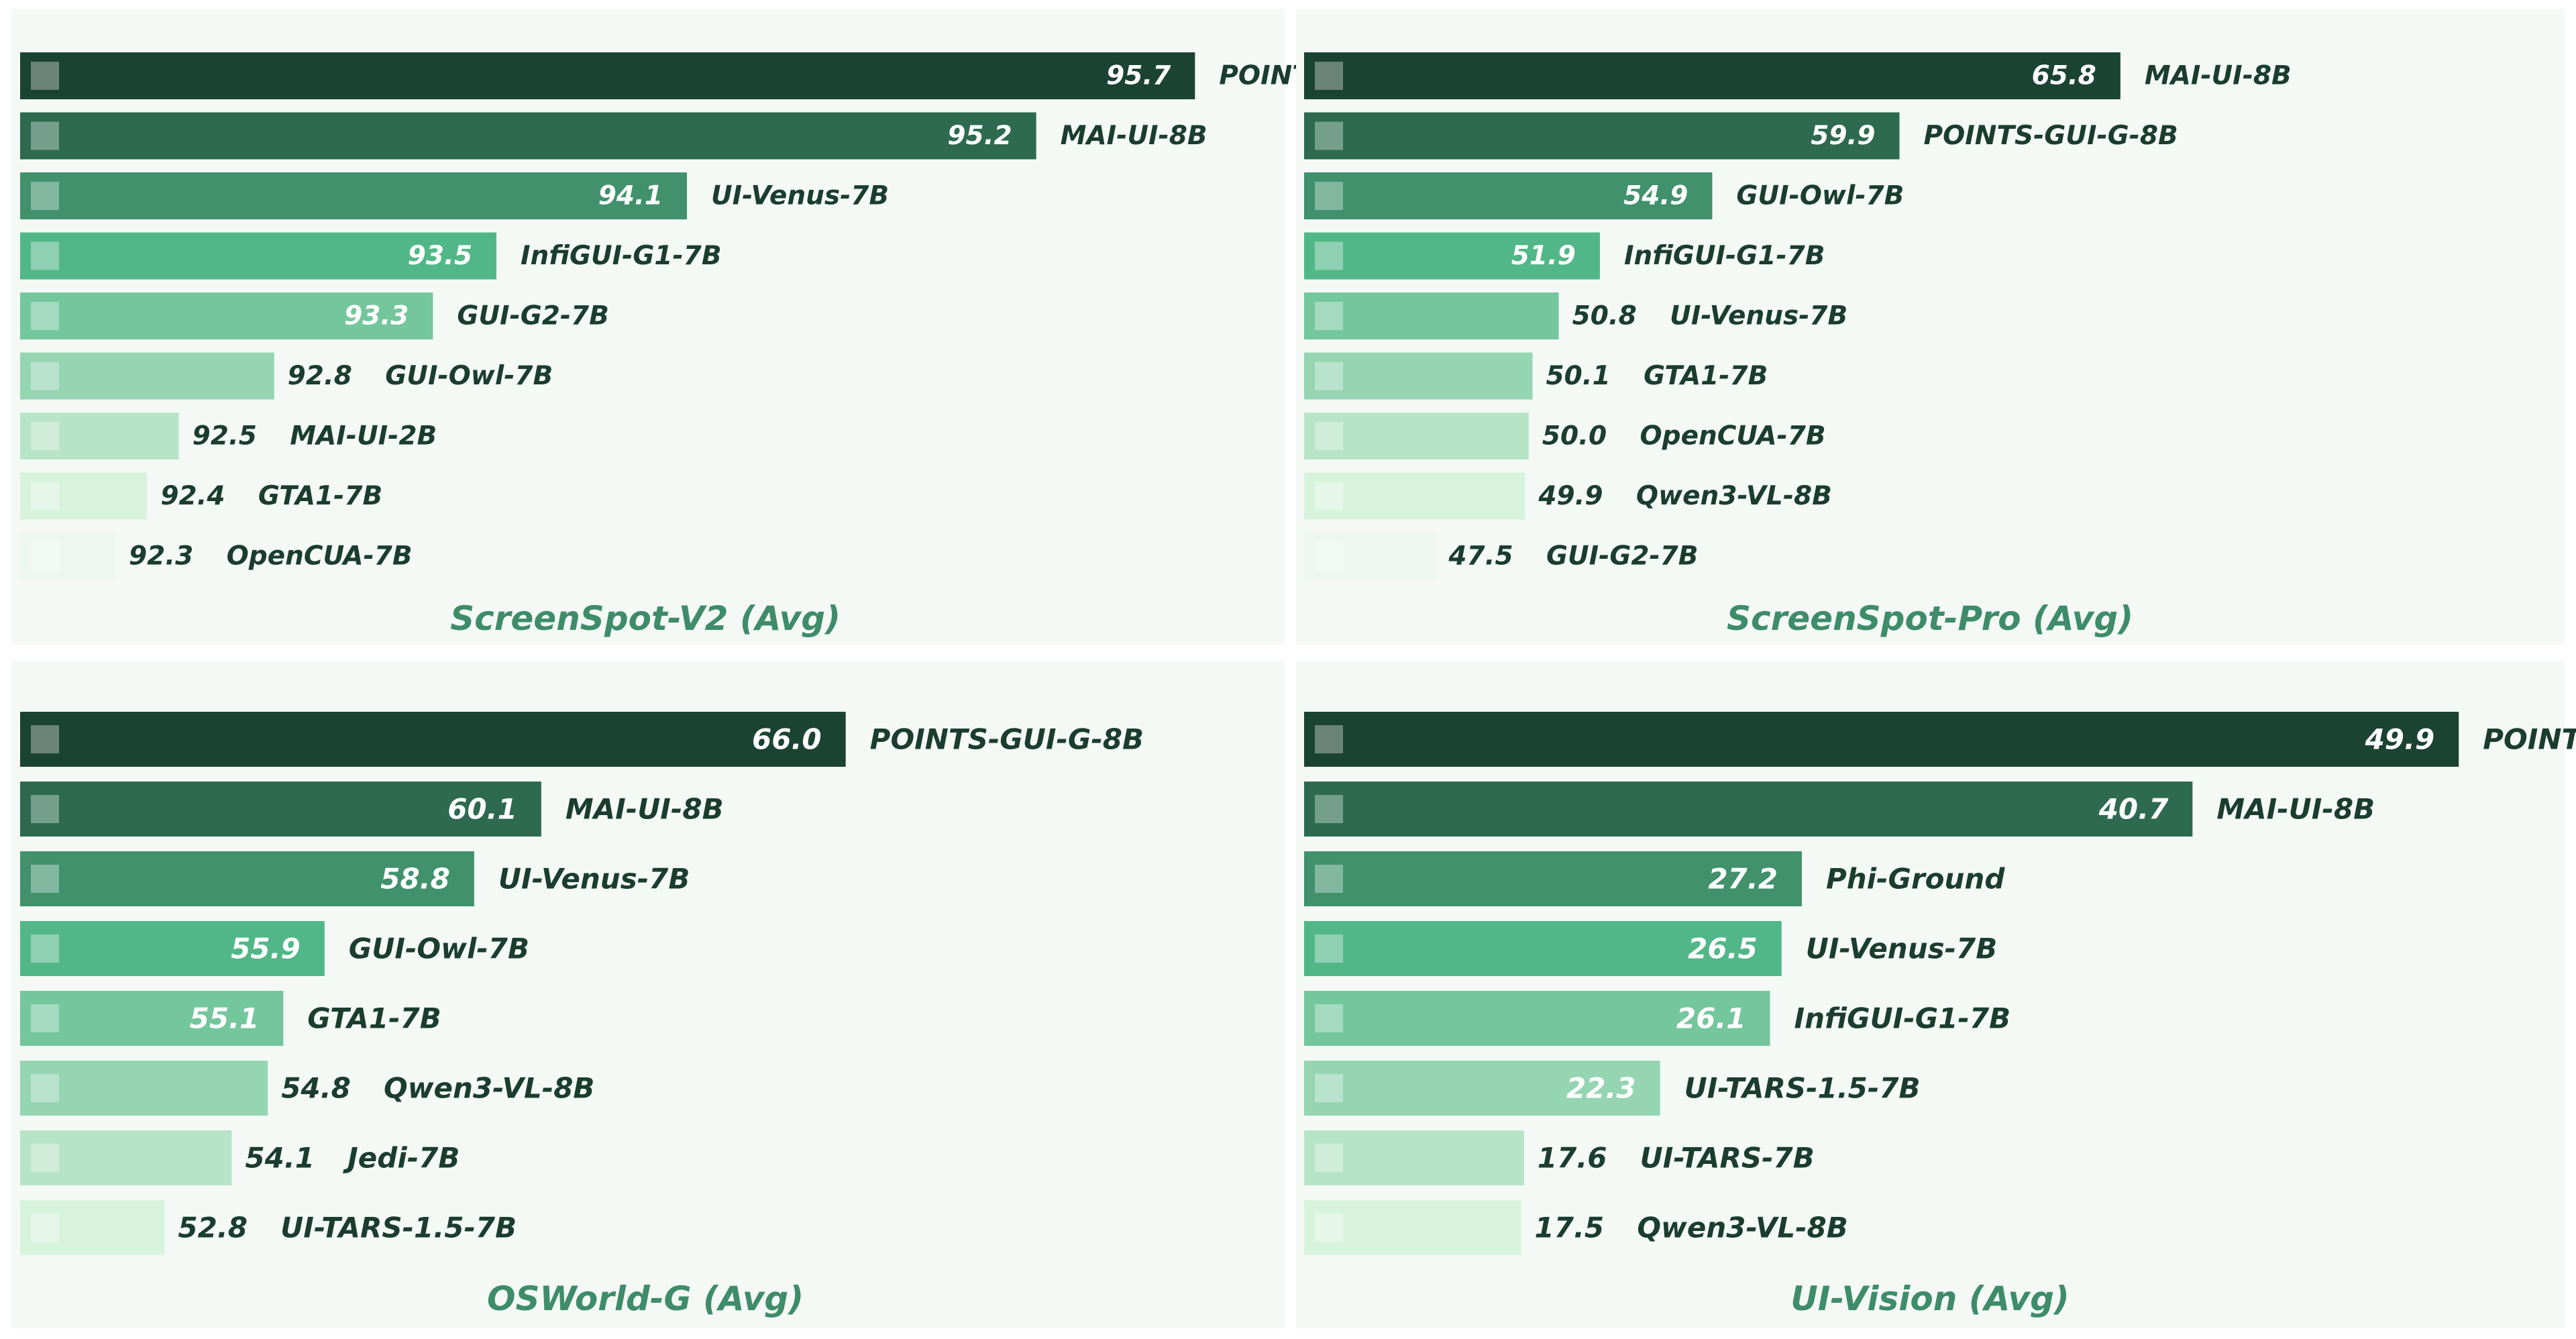 Image resolution: width=2576 pixels, height=1339 pixels. I want to click on value-label: 17.5, so click(1570, 1228).